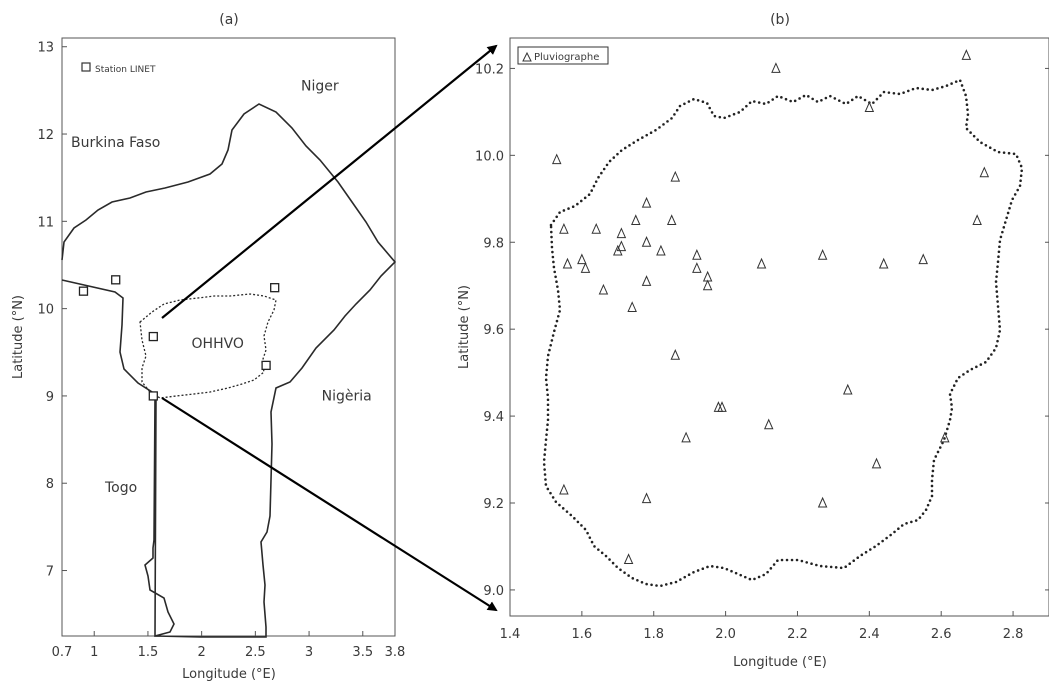 The image size is (1049, 686). What do you see at coordinates (1013, 634) in the screenshot?
I see `x-tick-label: 2.8` at bounding box center [1013, 634].